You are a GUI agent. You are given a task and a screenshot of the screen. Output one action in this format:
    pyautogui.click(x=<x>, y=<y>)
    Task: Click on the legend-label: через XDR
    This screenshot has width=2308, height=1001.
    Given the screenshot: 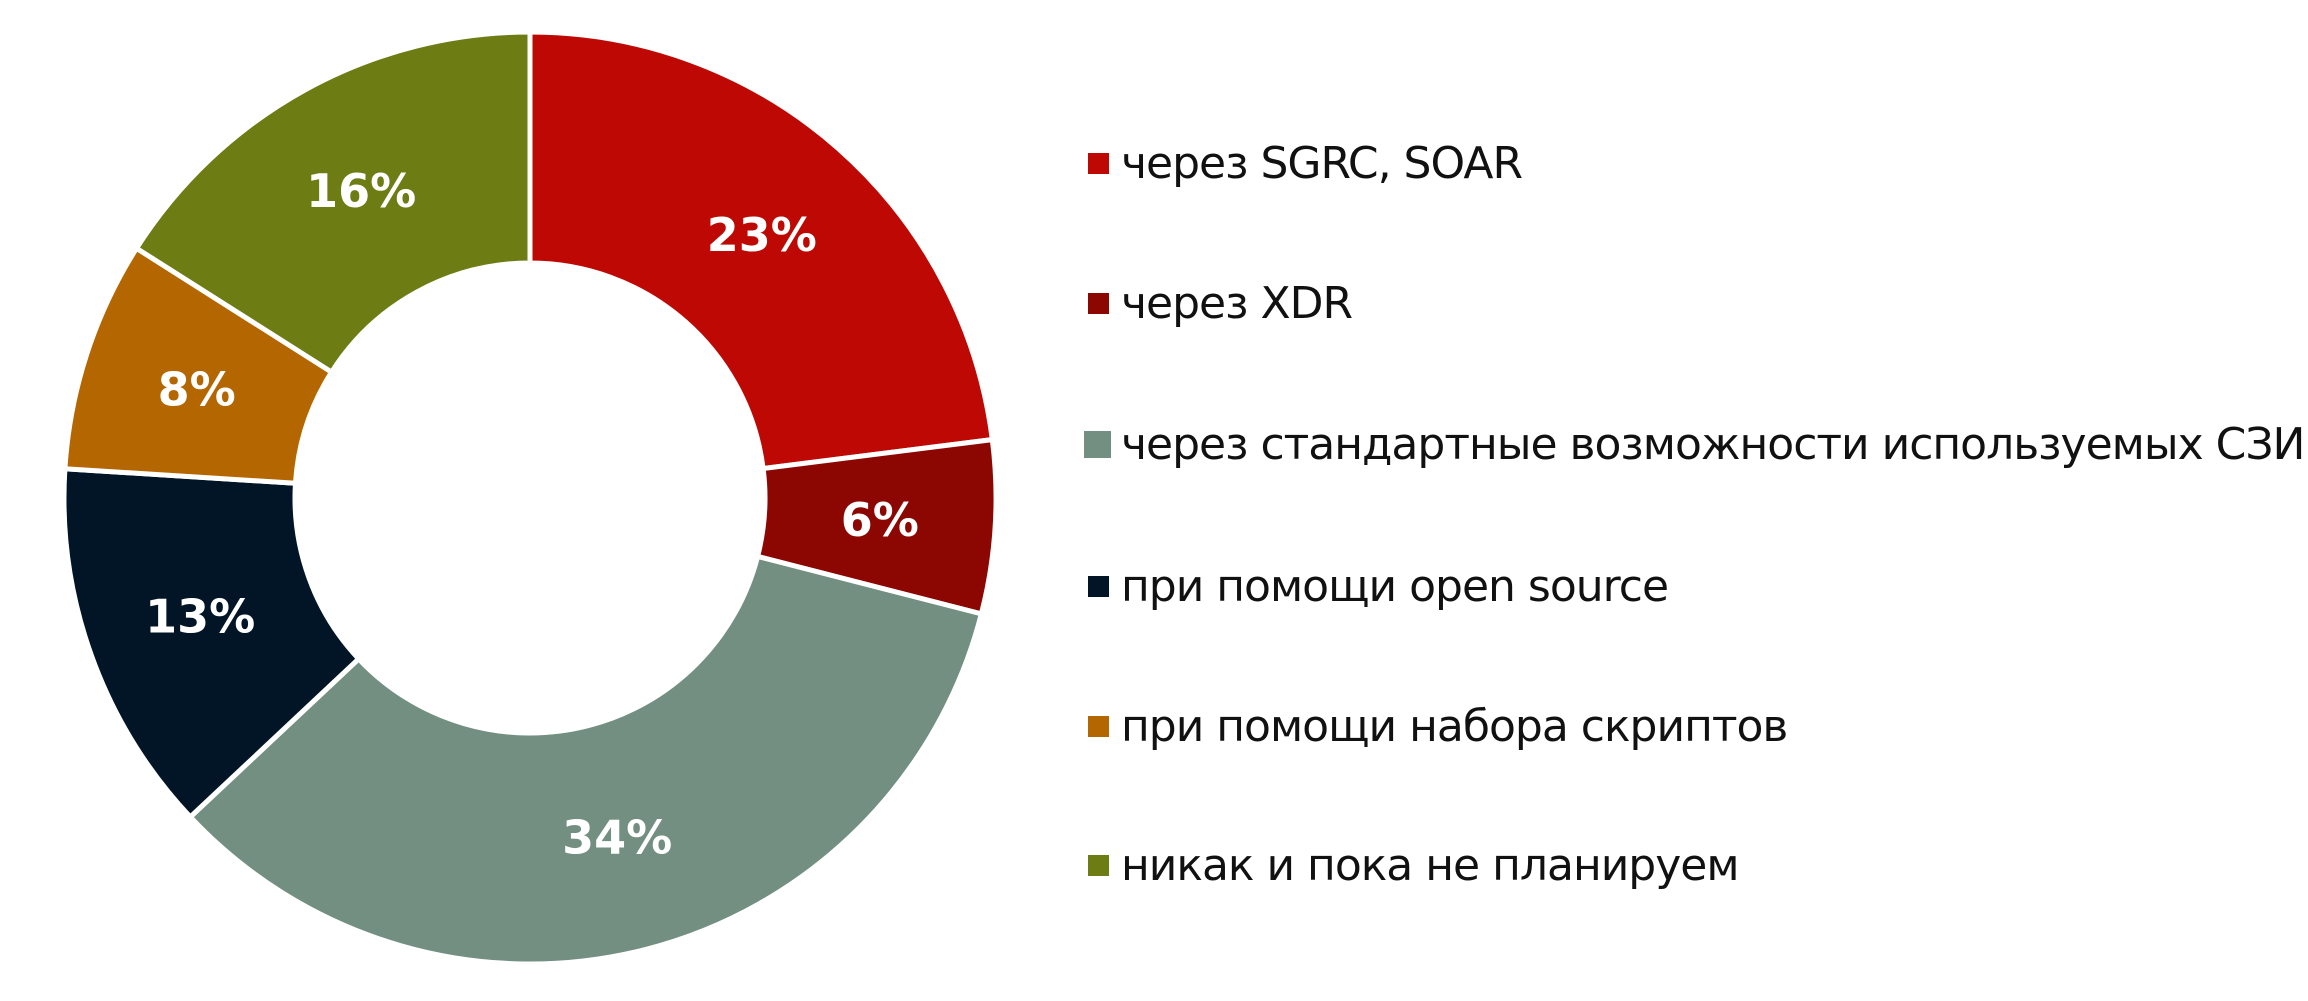 What is the action you would take?
    pyautogui.click(x=1237, y=303)
    